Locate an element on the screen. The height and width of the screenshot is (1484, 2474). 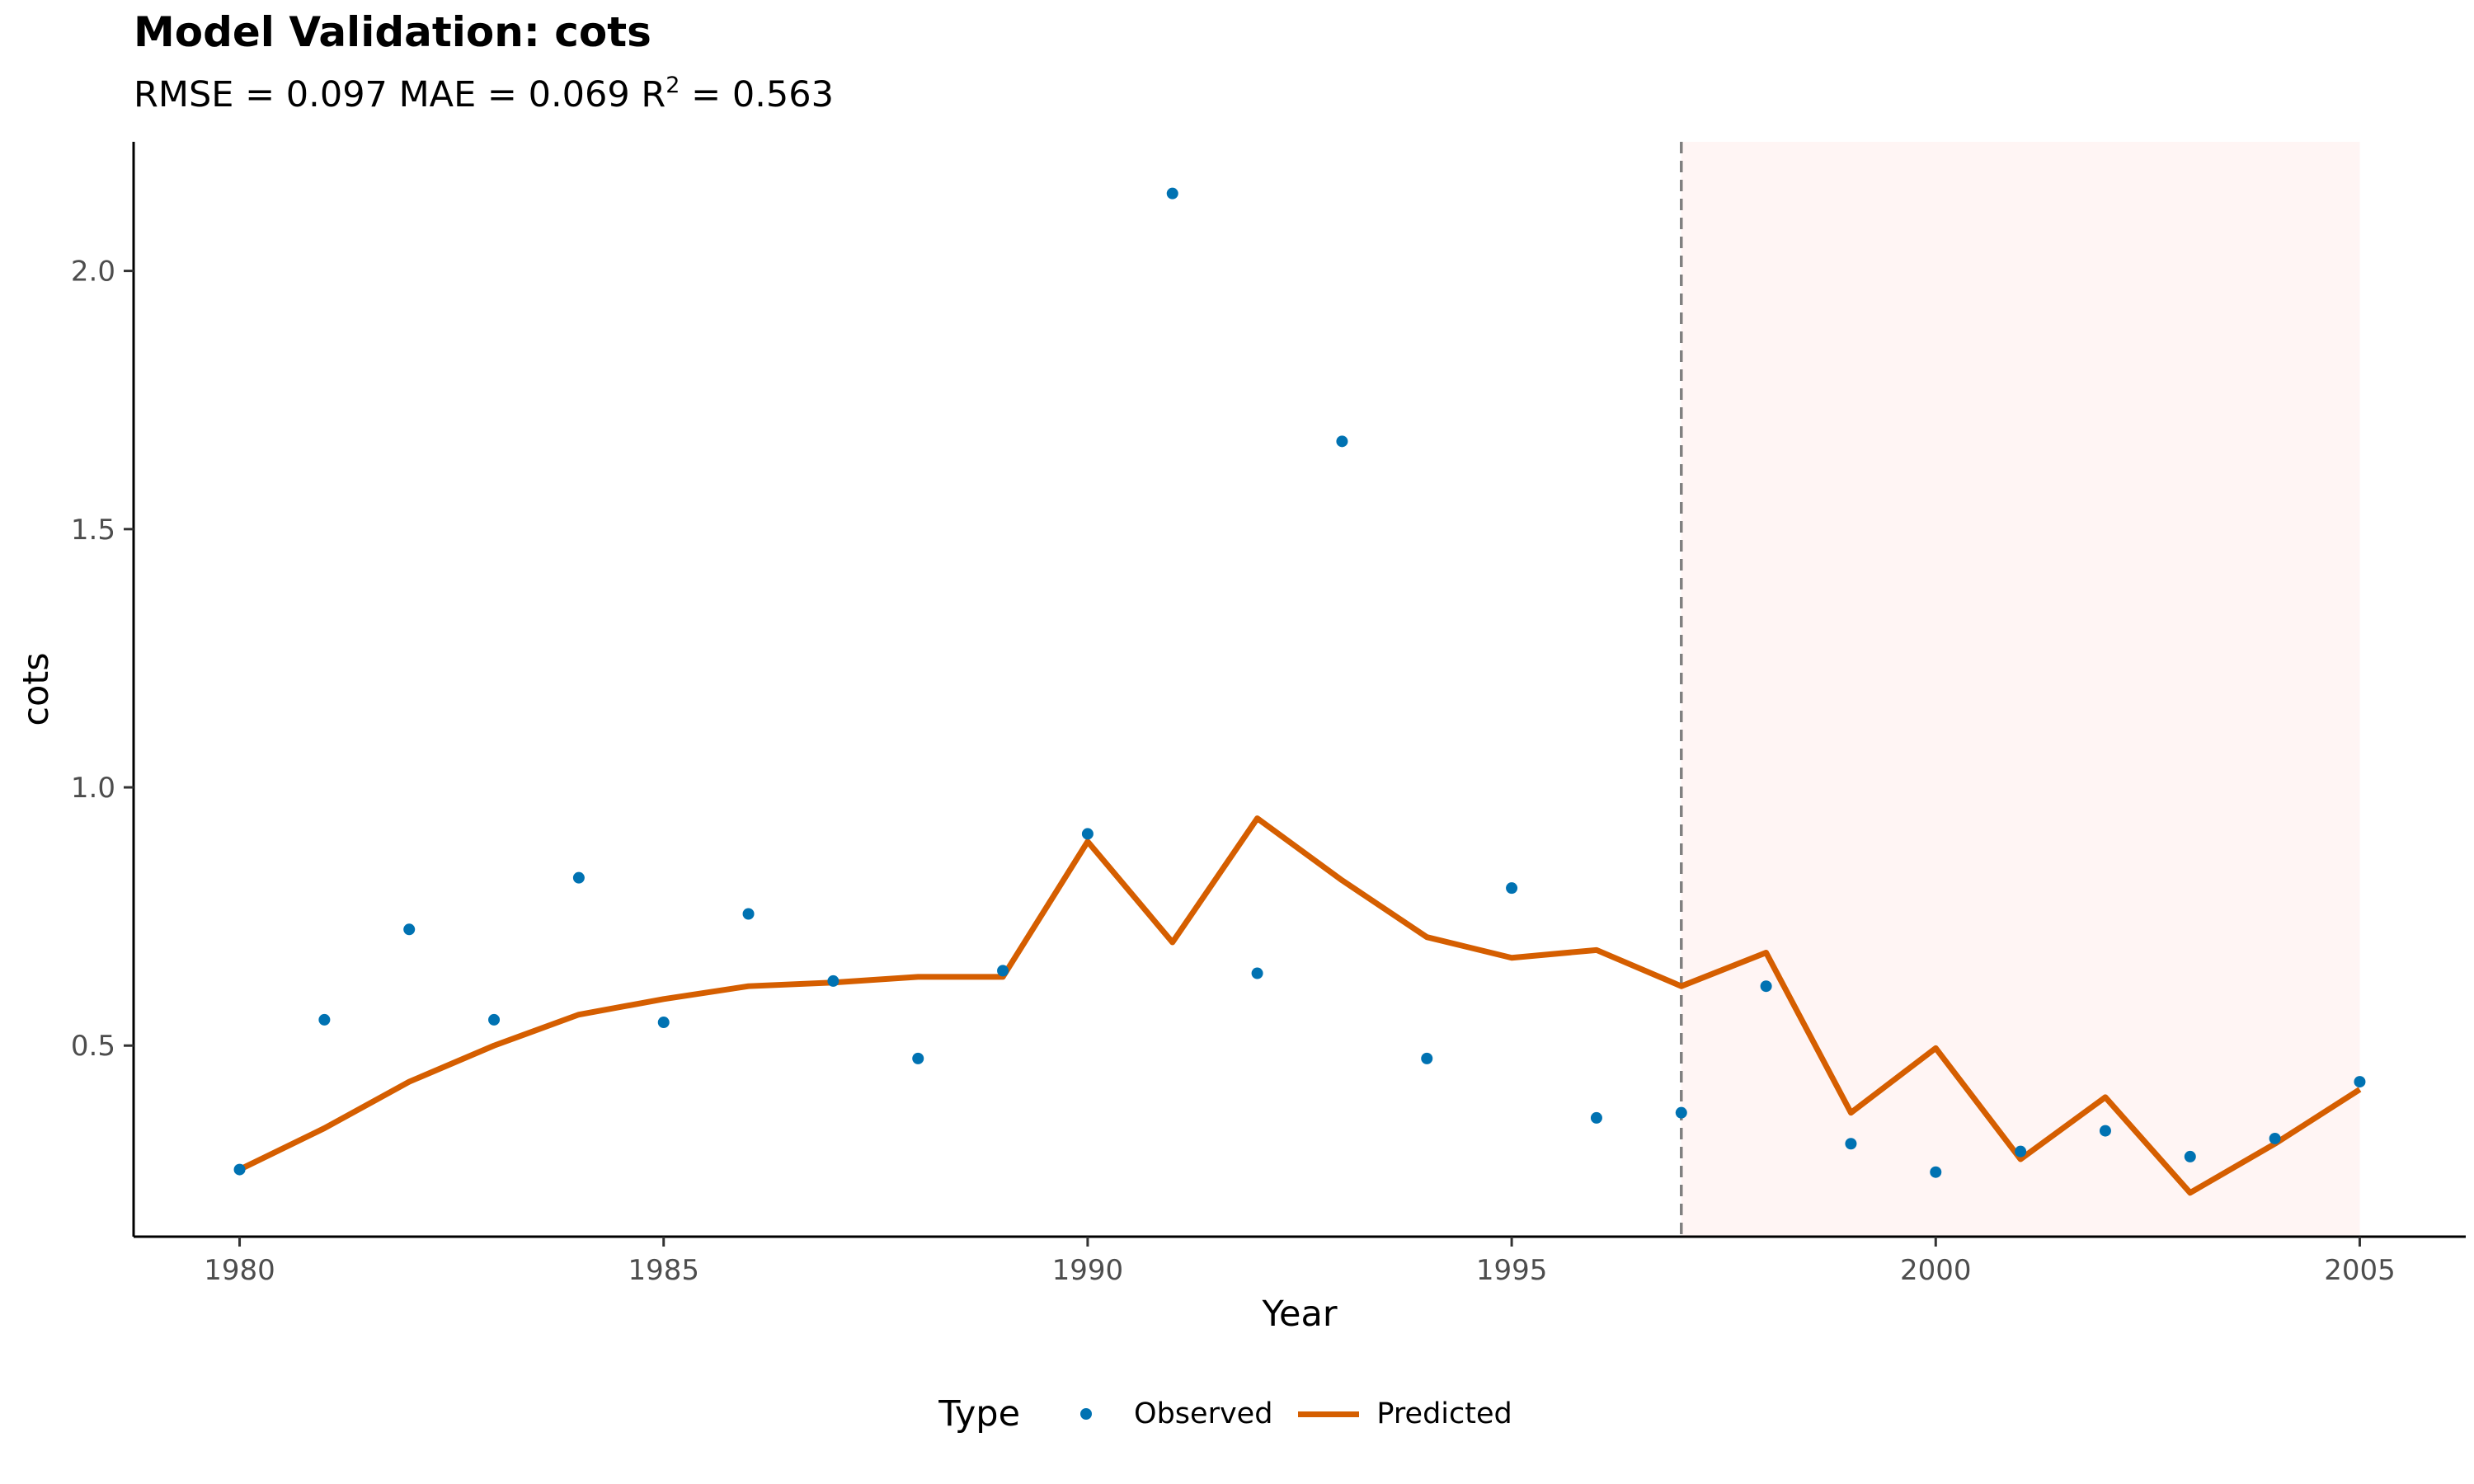
legend-title: Type is located at coordinates (979, 1414).